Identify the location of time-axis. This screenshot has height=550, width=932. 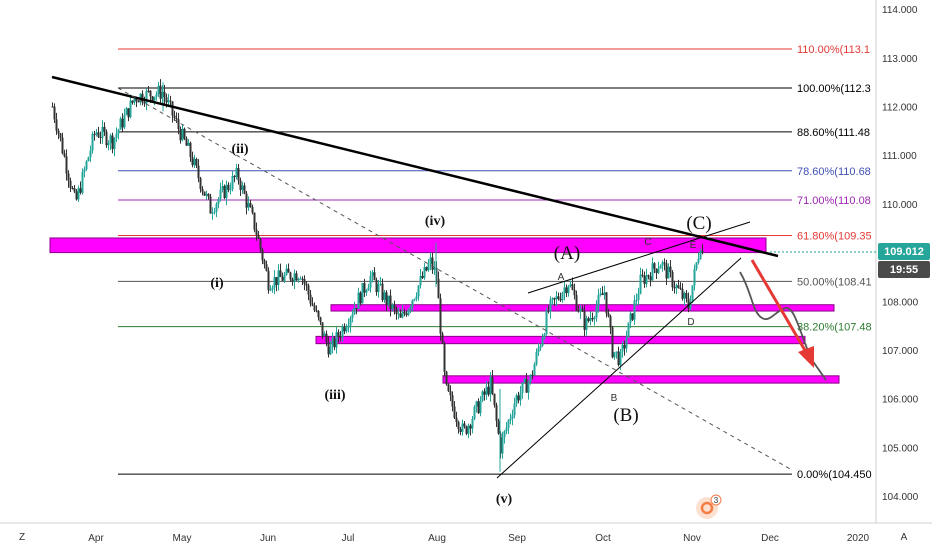
(466, 536).